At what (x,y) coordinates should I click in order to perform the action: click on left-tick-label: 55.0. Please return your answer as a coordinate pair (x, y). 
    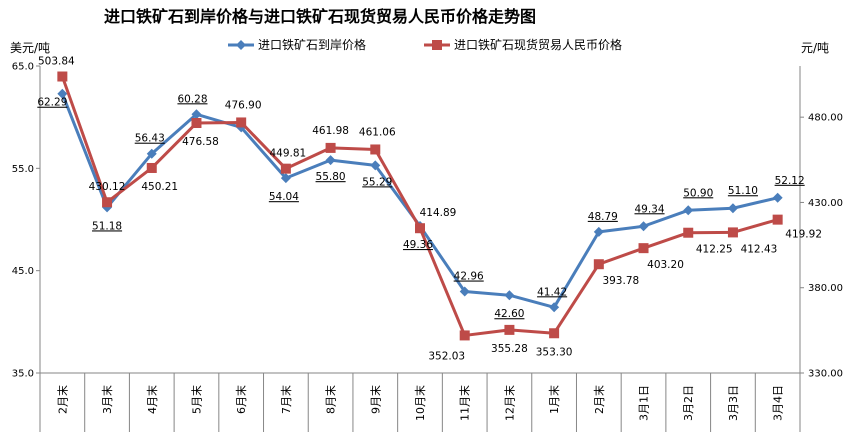
    Looking at the image, I should click on (23, 169).